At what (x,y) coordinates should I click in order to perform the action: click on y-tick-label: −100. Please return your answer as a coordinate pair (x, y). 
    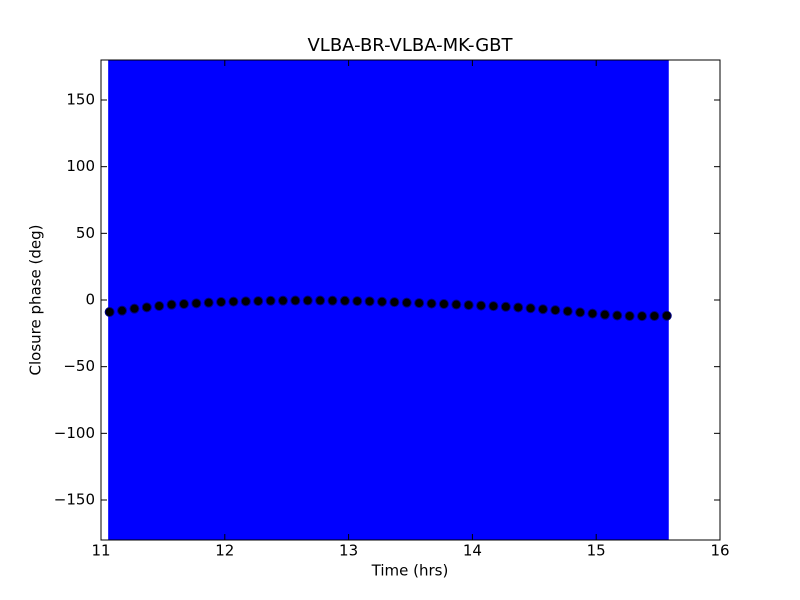
    Looking at the image, I should click on (74, 433).